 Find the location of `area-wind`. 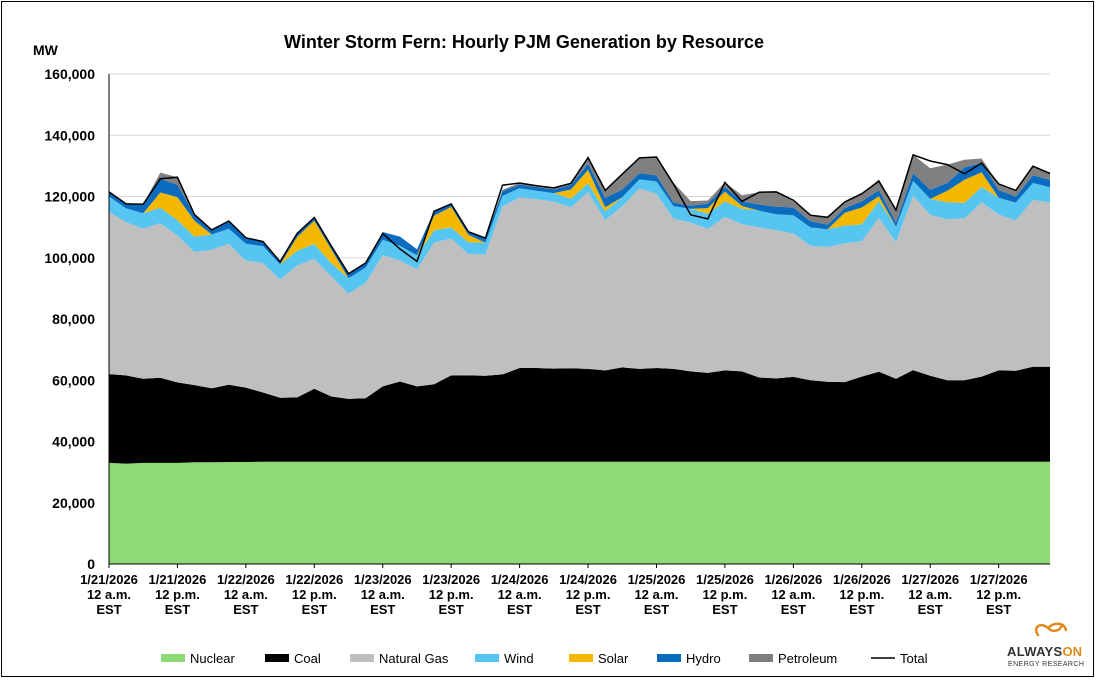

area-wind is located at coordinates (579, 236).